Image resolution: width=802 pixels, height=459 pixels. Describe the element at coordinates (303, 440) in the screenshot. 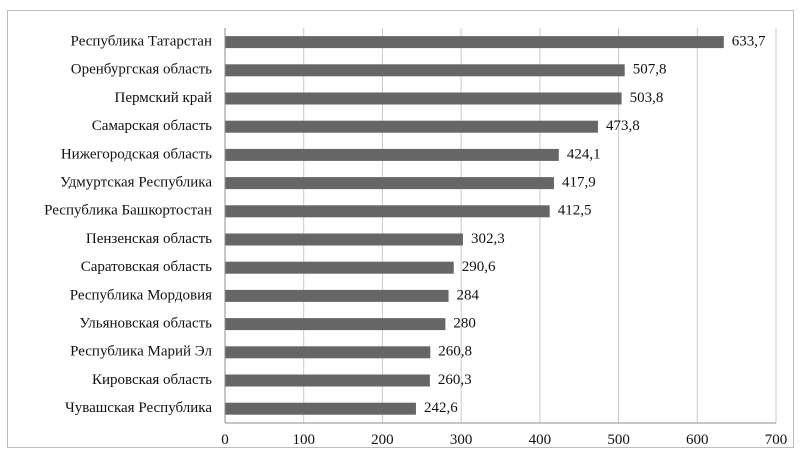

I see `x-tick-label: 100` at that location.